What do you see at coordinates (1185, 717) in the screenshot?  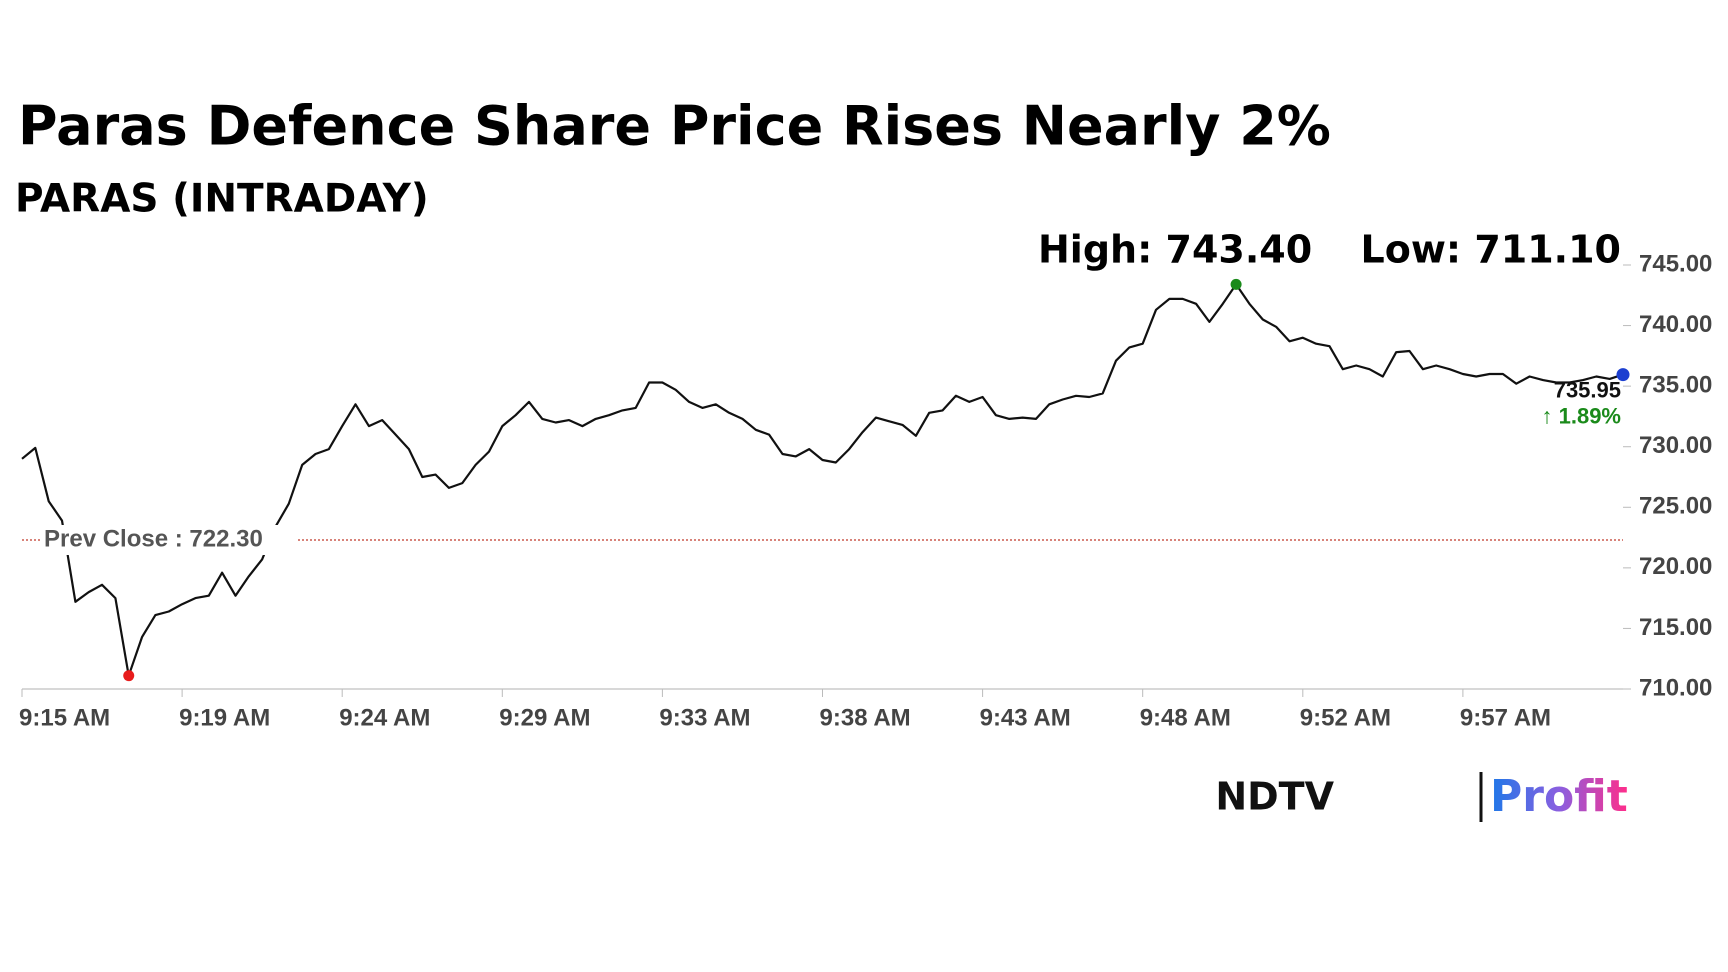 I see `x-tick-label: 9:48 AM` at bounding box center [1185, 717].